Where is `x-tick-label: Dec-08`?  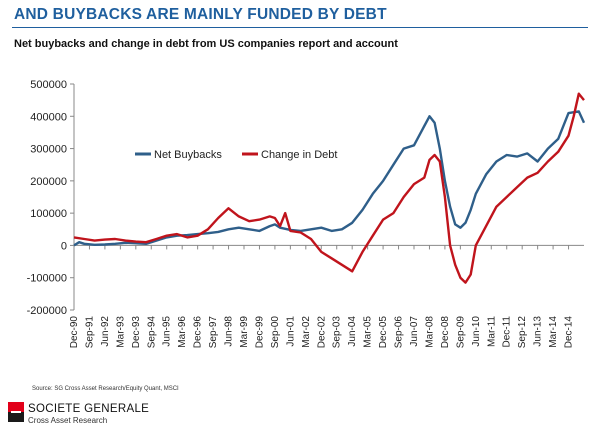 x-tick-label: Dec-08 is located at coordinates (445, 332).